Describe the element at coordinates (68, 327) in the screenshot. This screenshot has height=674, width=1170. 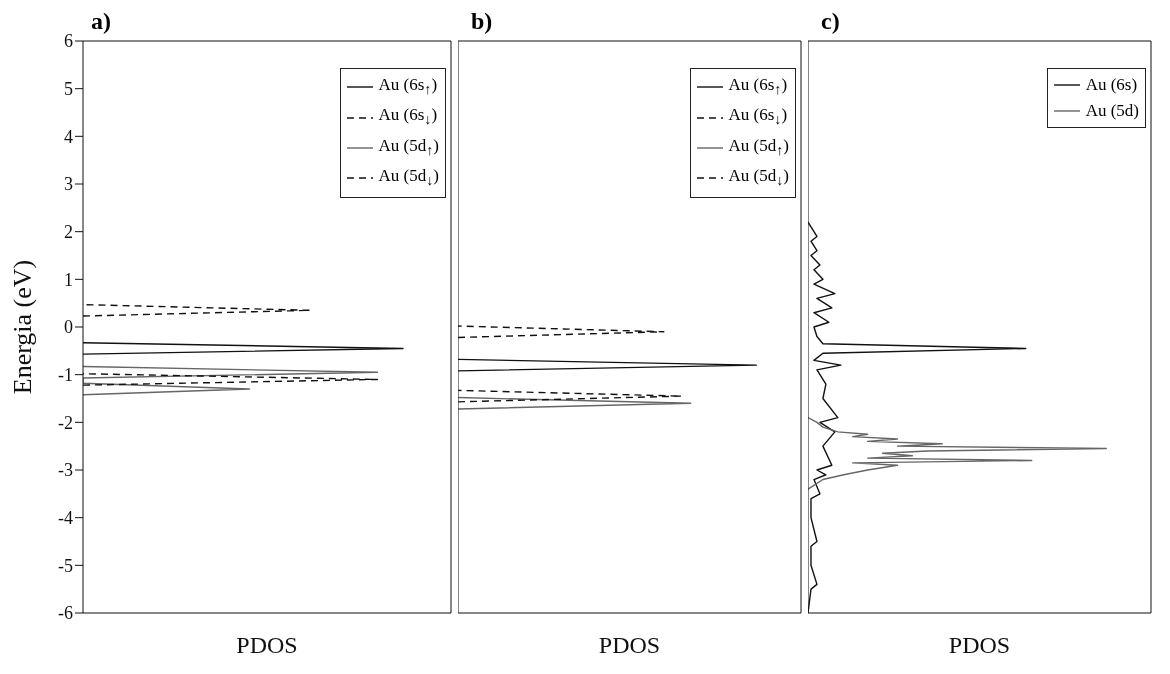
I see `y-tick-label: 0` at that location.